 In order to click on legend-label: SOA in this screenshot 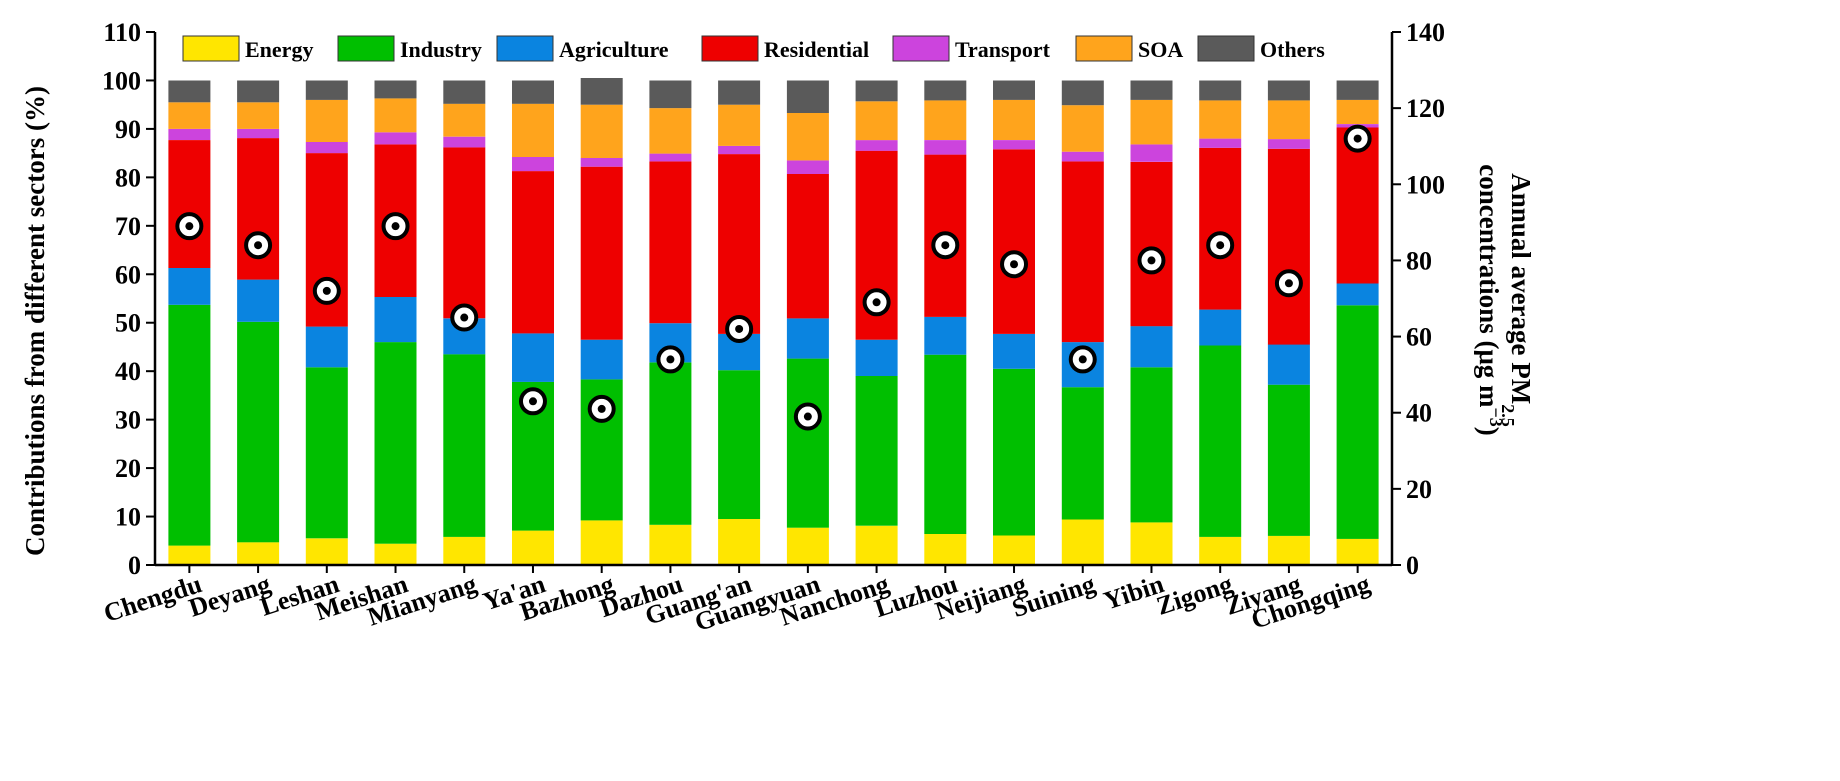, I will do `click(1160, 49)`.